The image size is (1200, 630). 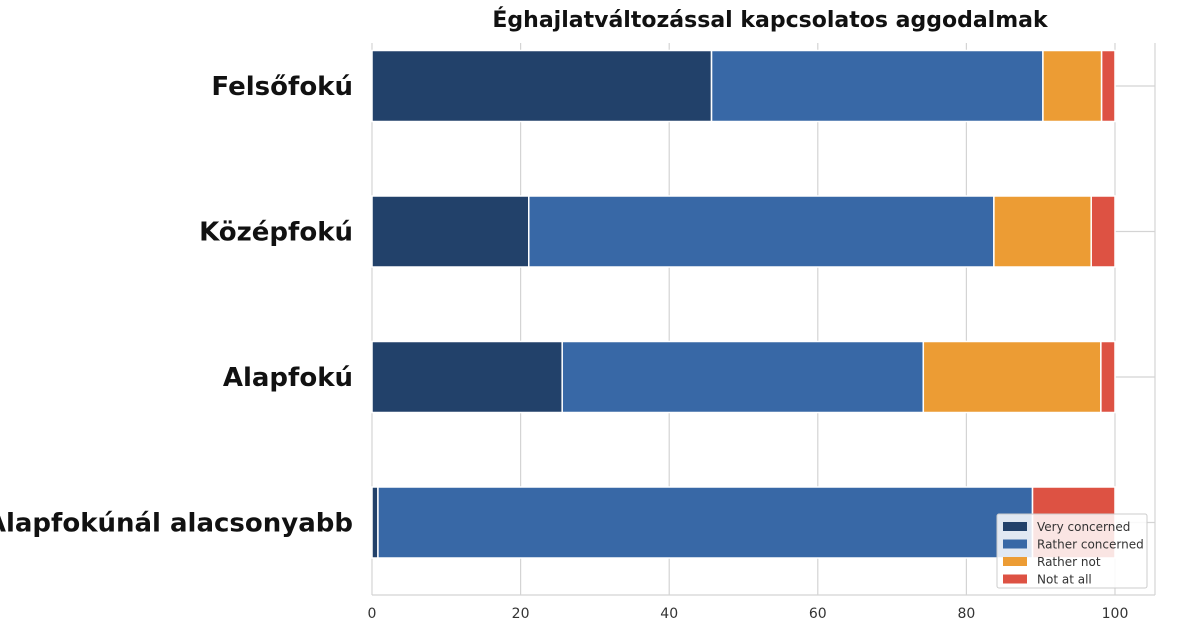 I want to click on category-label: Felsőfokú, so click(x=282, y=87).